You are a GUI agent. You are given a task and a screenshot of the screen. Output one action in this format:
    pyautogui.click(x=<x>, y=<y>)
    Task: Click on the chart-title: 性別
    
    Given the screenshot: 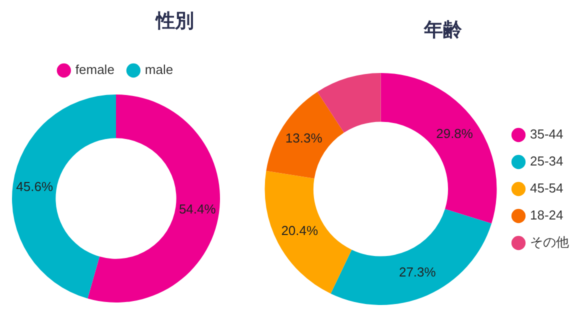 What is the action you would take?
    pyautogui.click(x=175, y=22)
    